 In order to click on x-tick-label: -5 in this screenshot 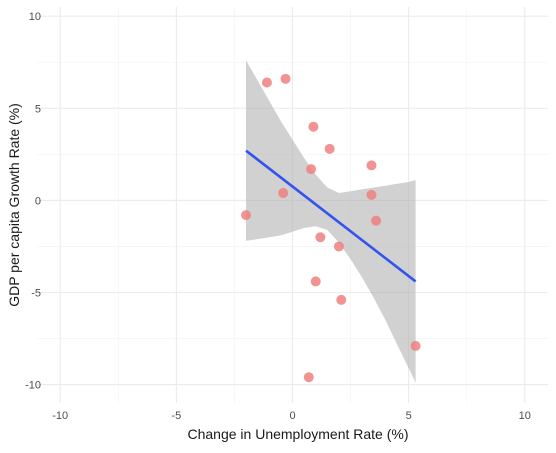, I will do `click(176, 416)`.